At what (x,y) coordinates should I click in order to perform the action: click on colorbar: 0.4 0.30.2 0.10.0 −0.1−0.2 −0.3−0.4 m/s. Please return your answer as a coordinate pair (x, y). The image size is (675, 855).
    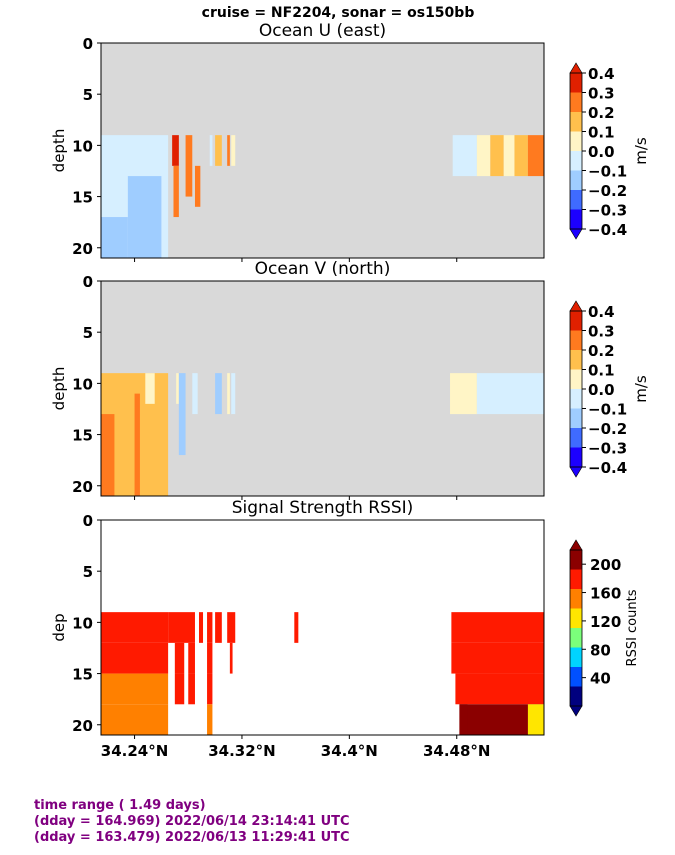
    Looking at the image, I should click on (609, 151).